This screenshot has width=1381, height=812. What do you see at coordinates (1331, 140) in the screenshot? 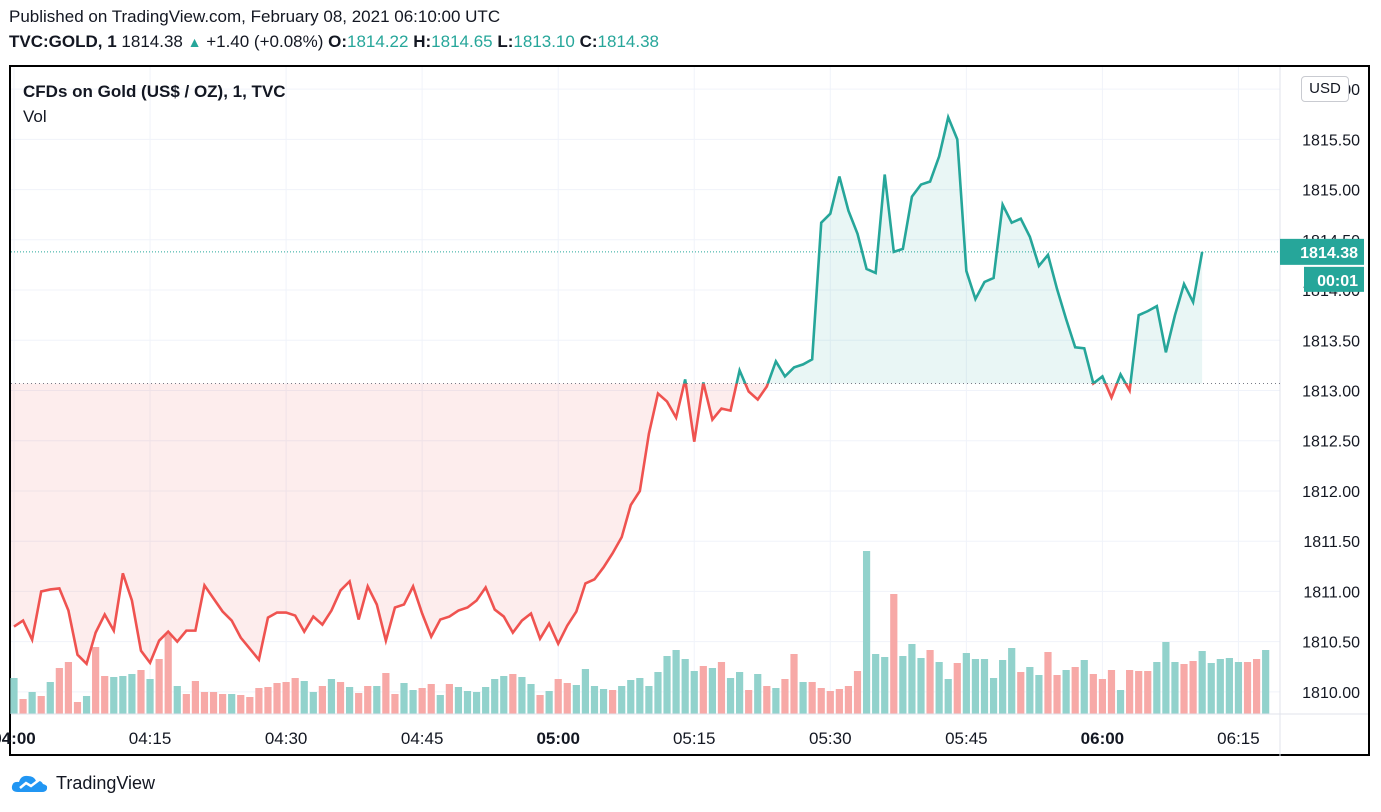
I see `y-tick-label: 1815.50` at bounding box center [1331, 140].